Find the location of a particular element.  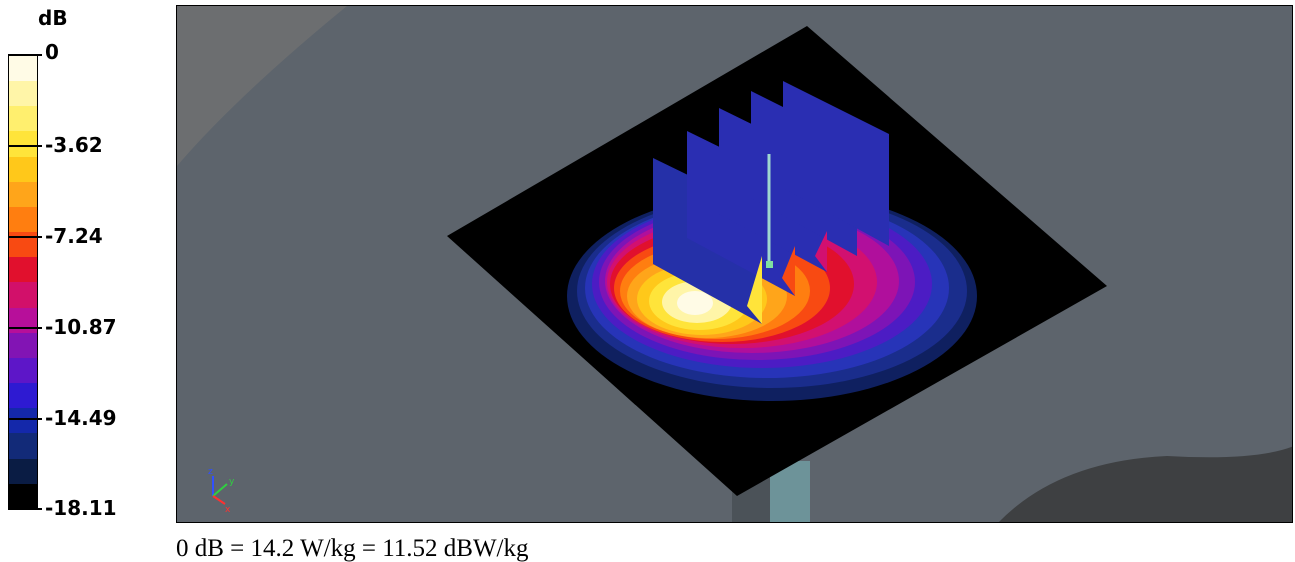

phantom-shell-bottom is located at coordinates (1145, 484).